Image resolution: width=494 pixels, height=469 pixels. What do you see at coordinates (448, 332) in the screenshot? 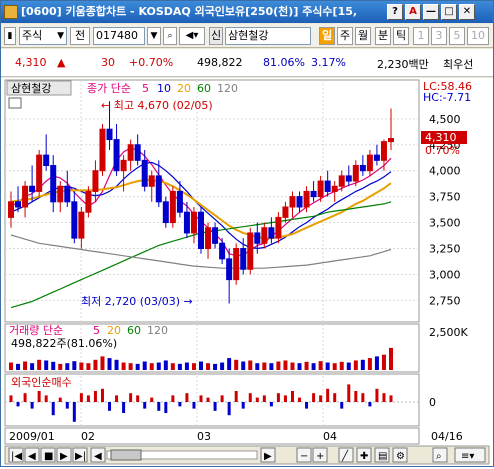
I see `volume-tick-label: 2,500K` at bounding box center [448, 332].